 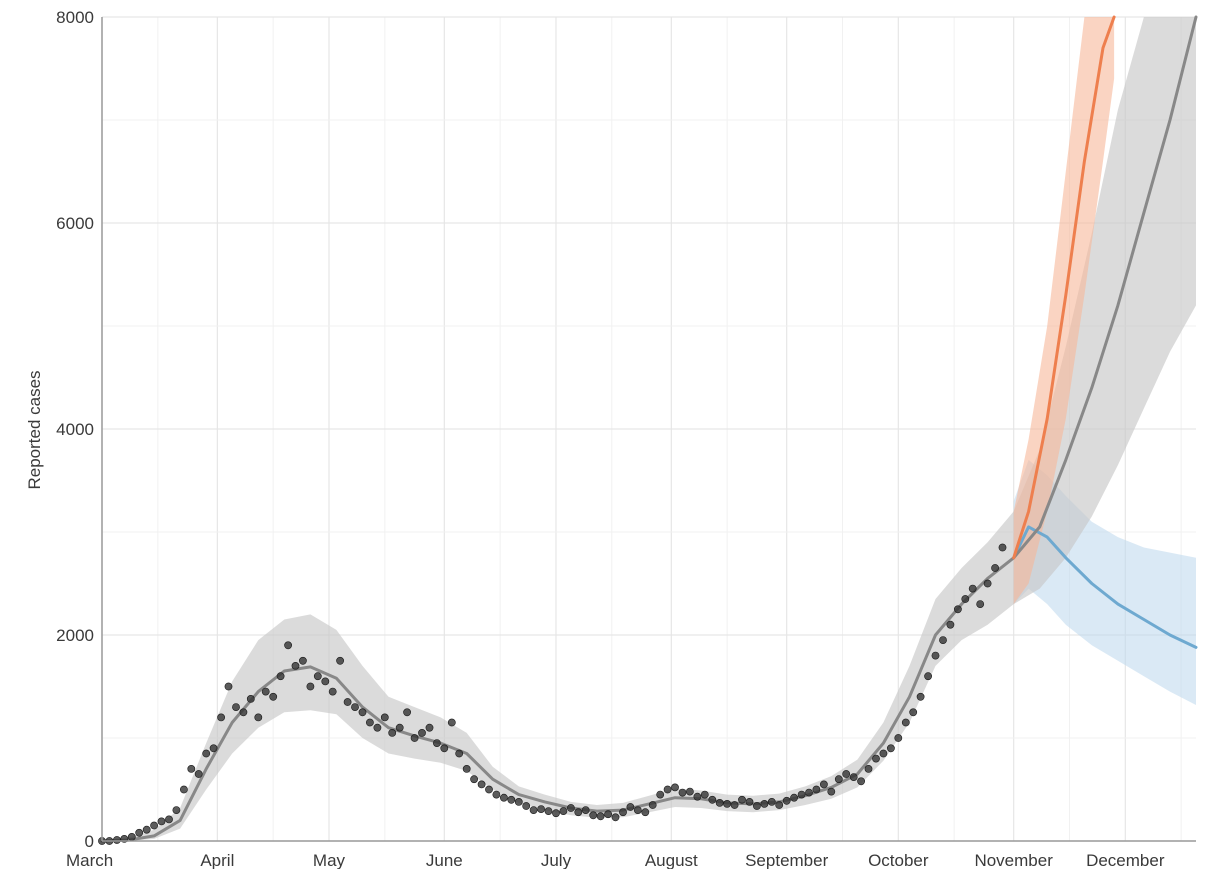 What do you see at coordinates (444, 860) in the screenshot?
I see `x-tick-label-3: June` at bounding box center [444, 860].